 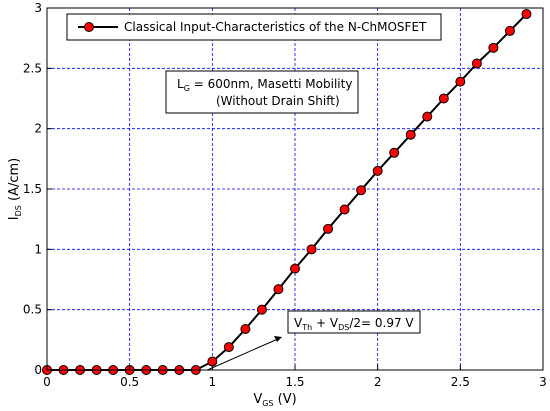 What do you see at coordinates (213, 382) in the screenshot?
I see `x-tick-label: 1` at bounding box center [213, 382].